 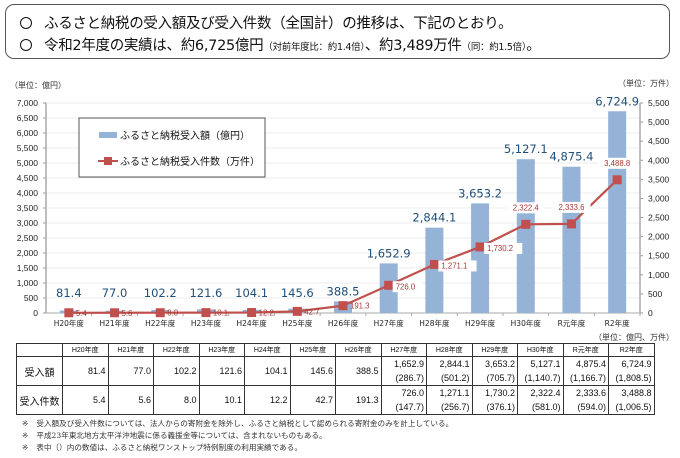 What do you see at coordinates (403, 400) in the screenshot?
I see `table-cell: 726.0 (147.7)` at bounding box center [403, 400].